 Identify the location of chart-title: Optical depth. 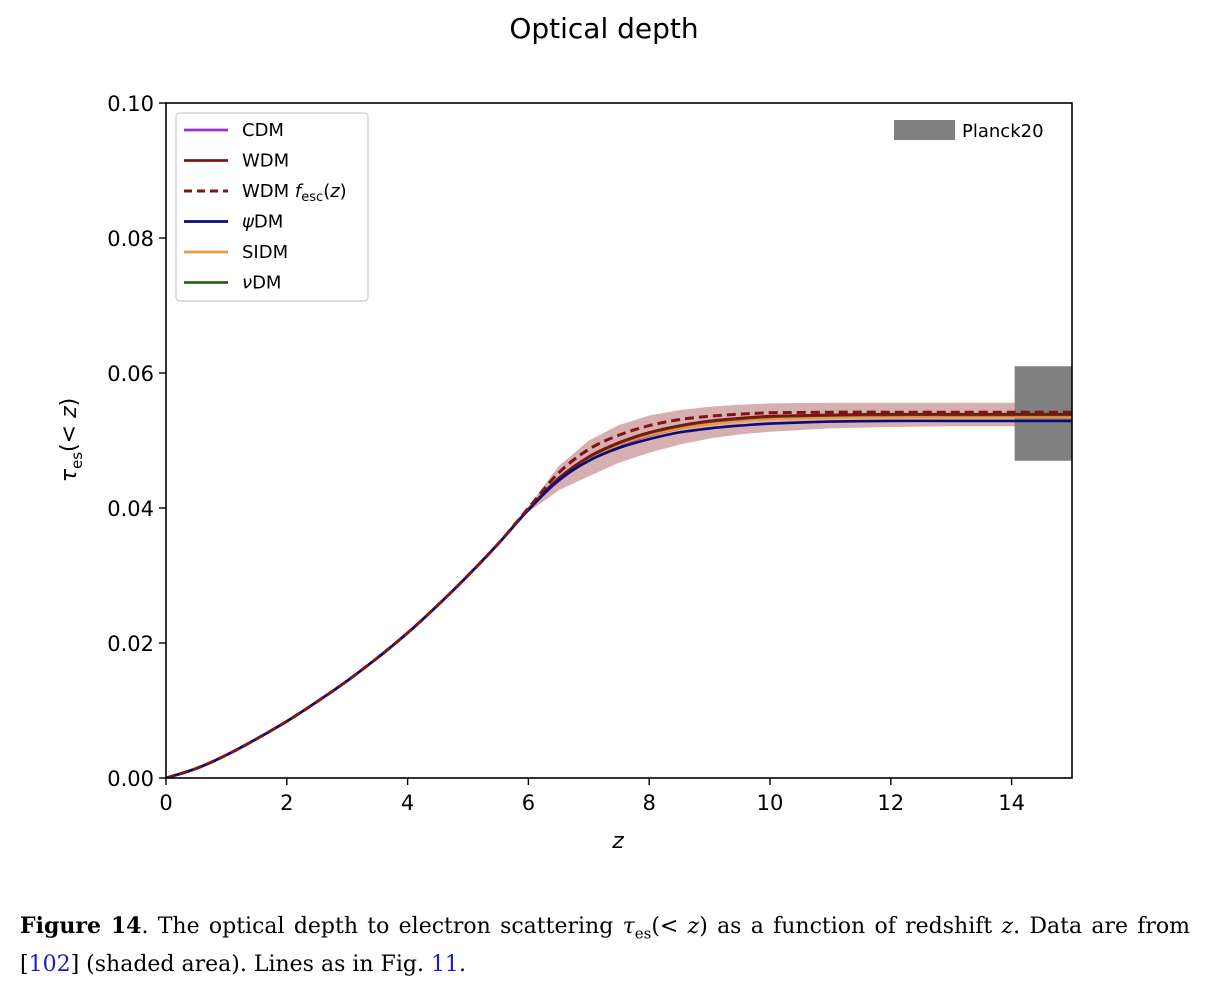
(603, 28).